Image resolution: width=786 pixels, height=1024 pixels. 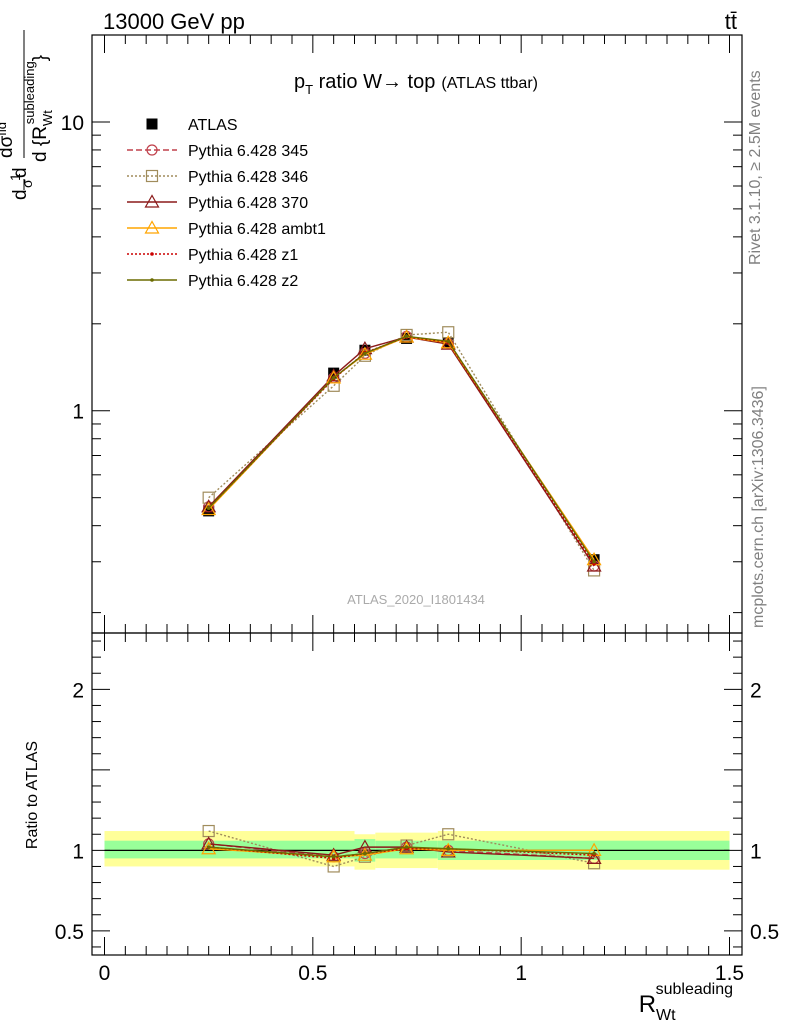 What do you see at coordinates (243, 255) in the screenshot?
I see `legend-label: Pythia 6.428 z1` at bounding box center [243, 255].